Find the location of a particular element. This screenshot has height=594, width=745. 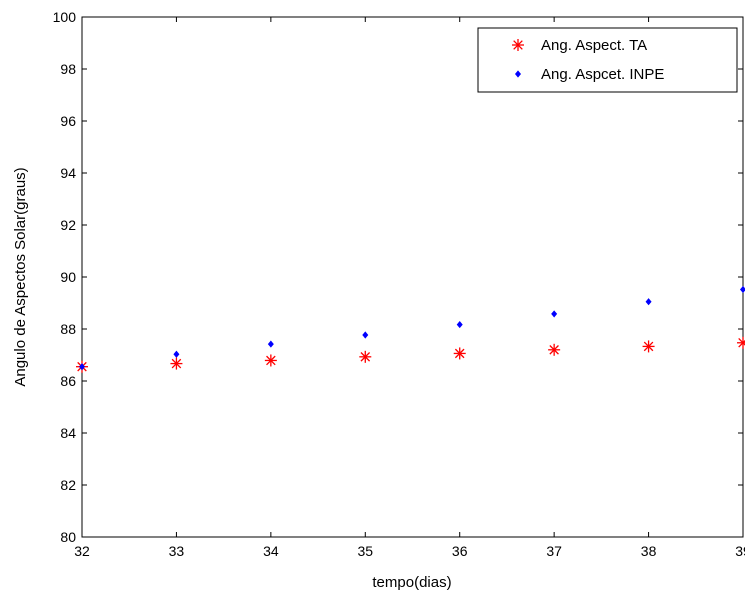

x-tick-label: 35 is located at coordinates (365, 551).